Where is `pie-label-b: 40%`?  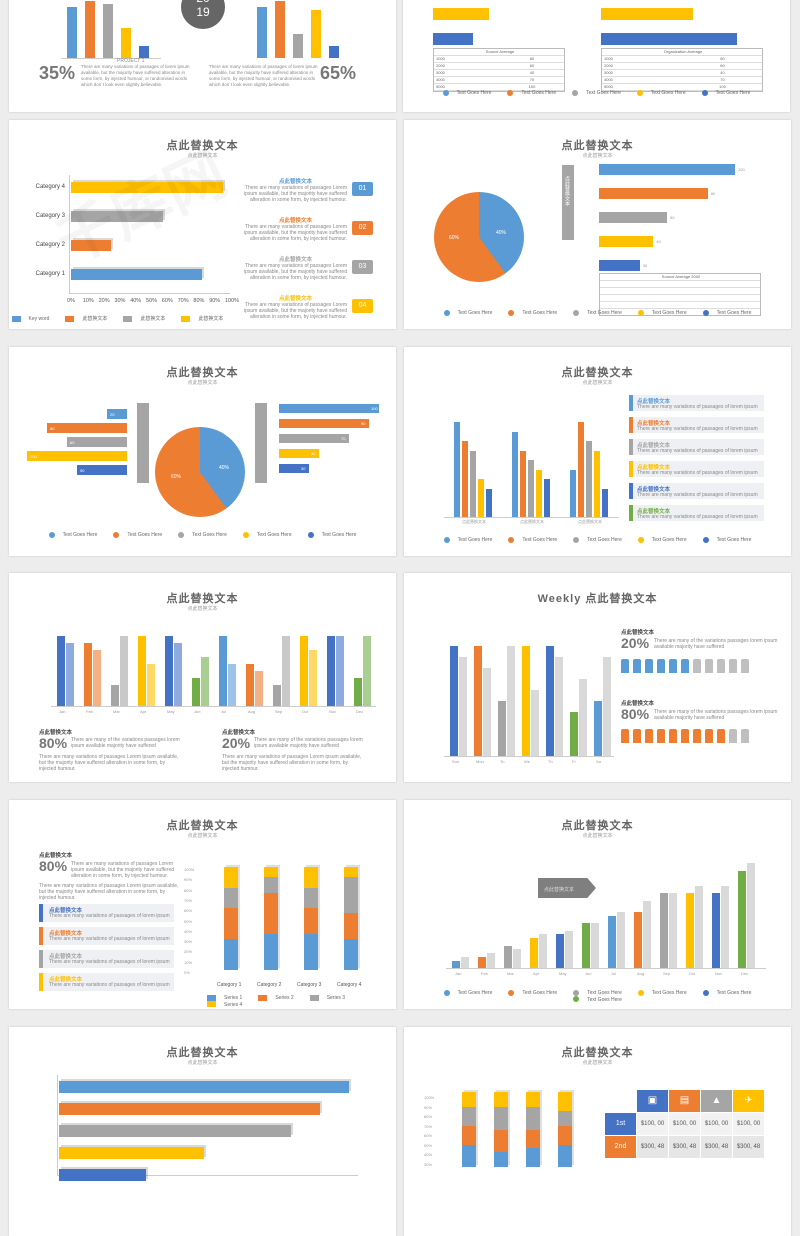
pie-label-b: 40% is located at coordinates (224, 468).